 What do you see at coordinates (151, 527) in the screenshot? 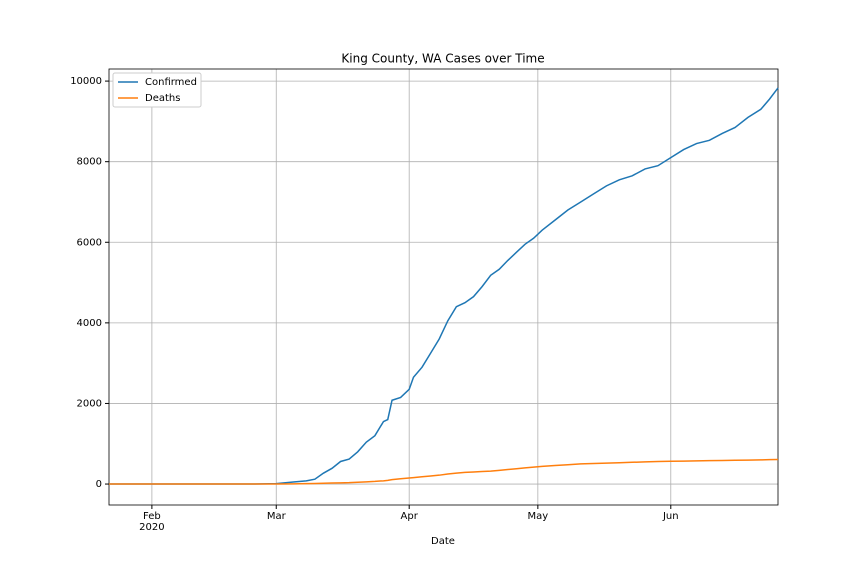
I see `x-year-label: 2020` at bounding box center [151, 527].